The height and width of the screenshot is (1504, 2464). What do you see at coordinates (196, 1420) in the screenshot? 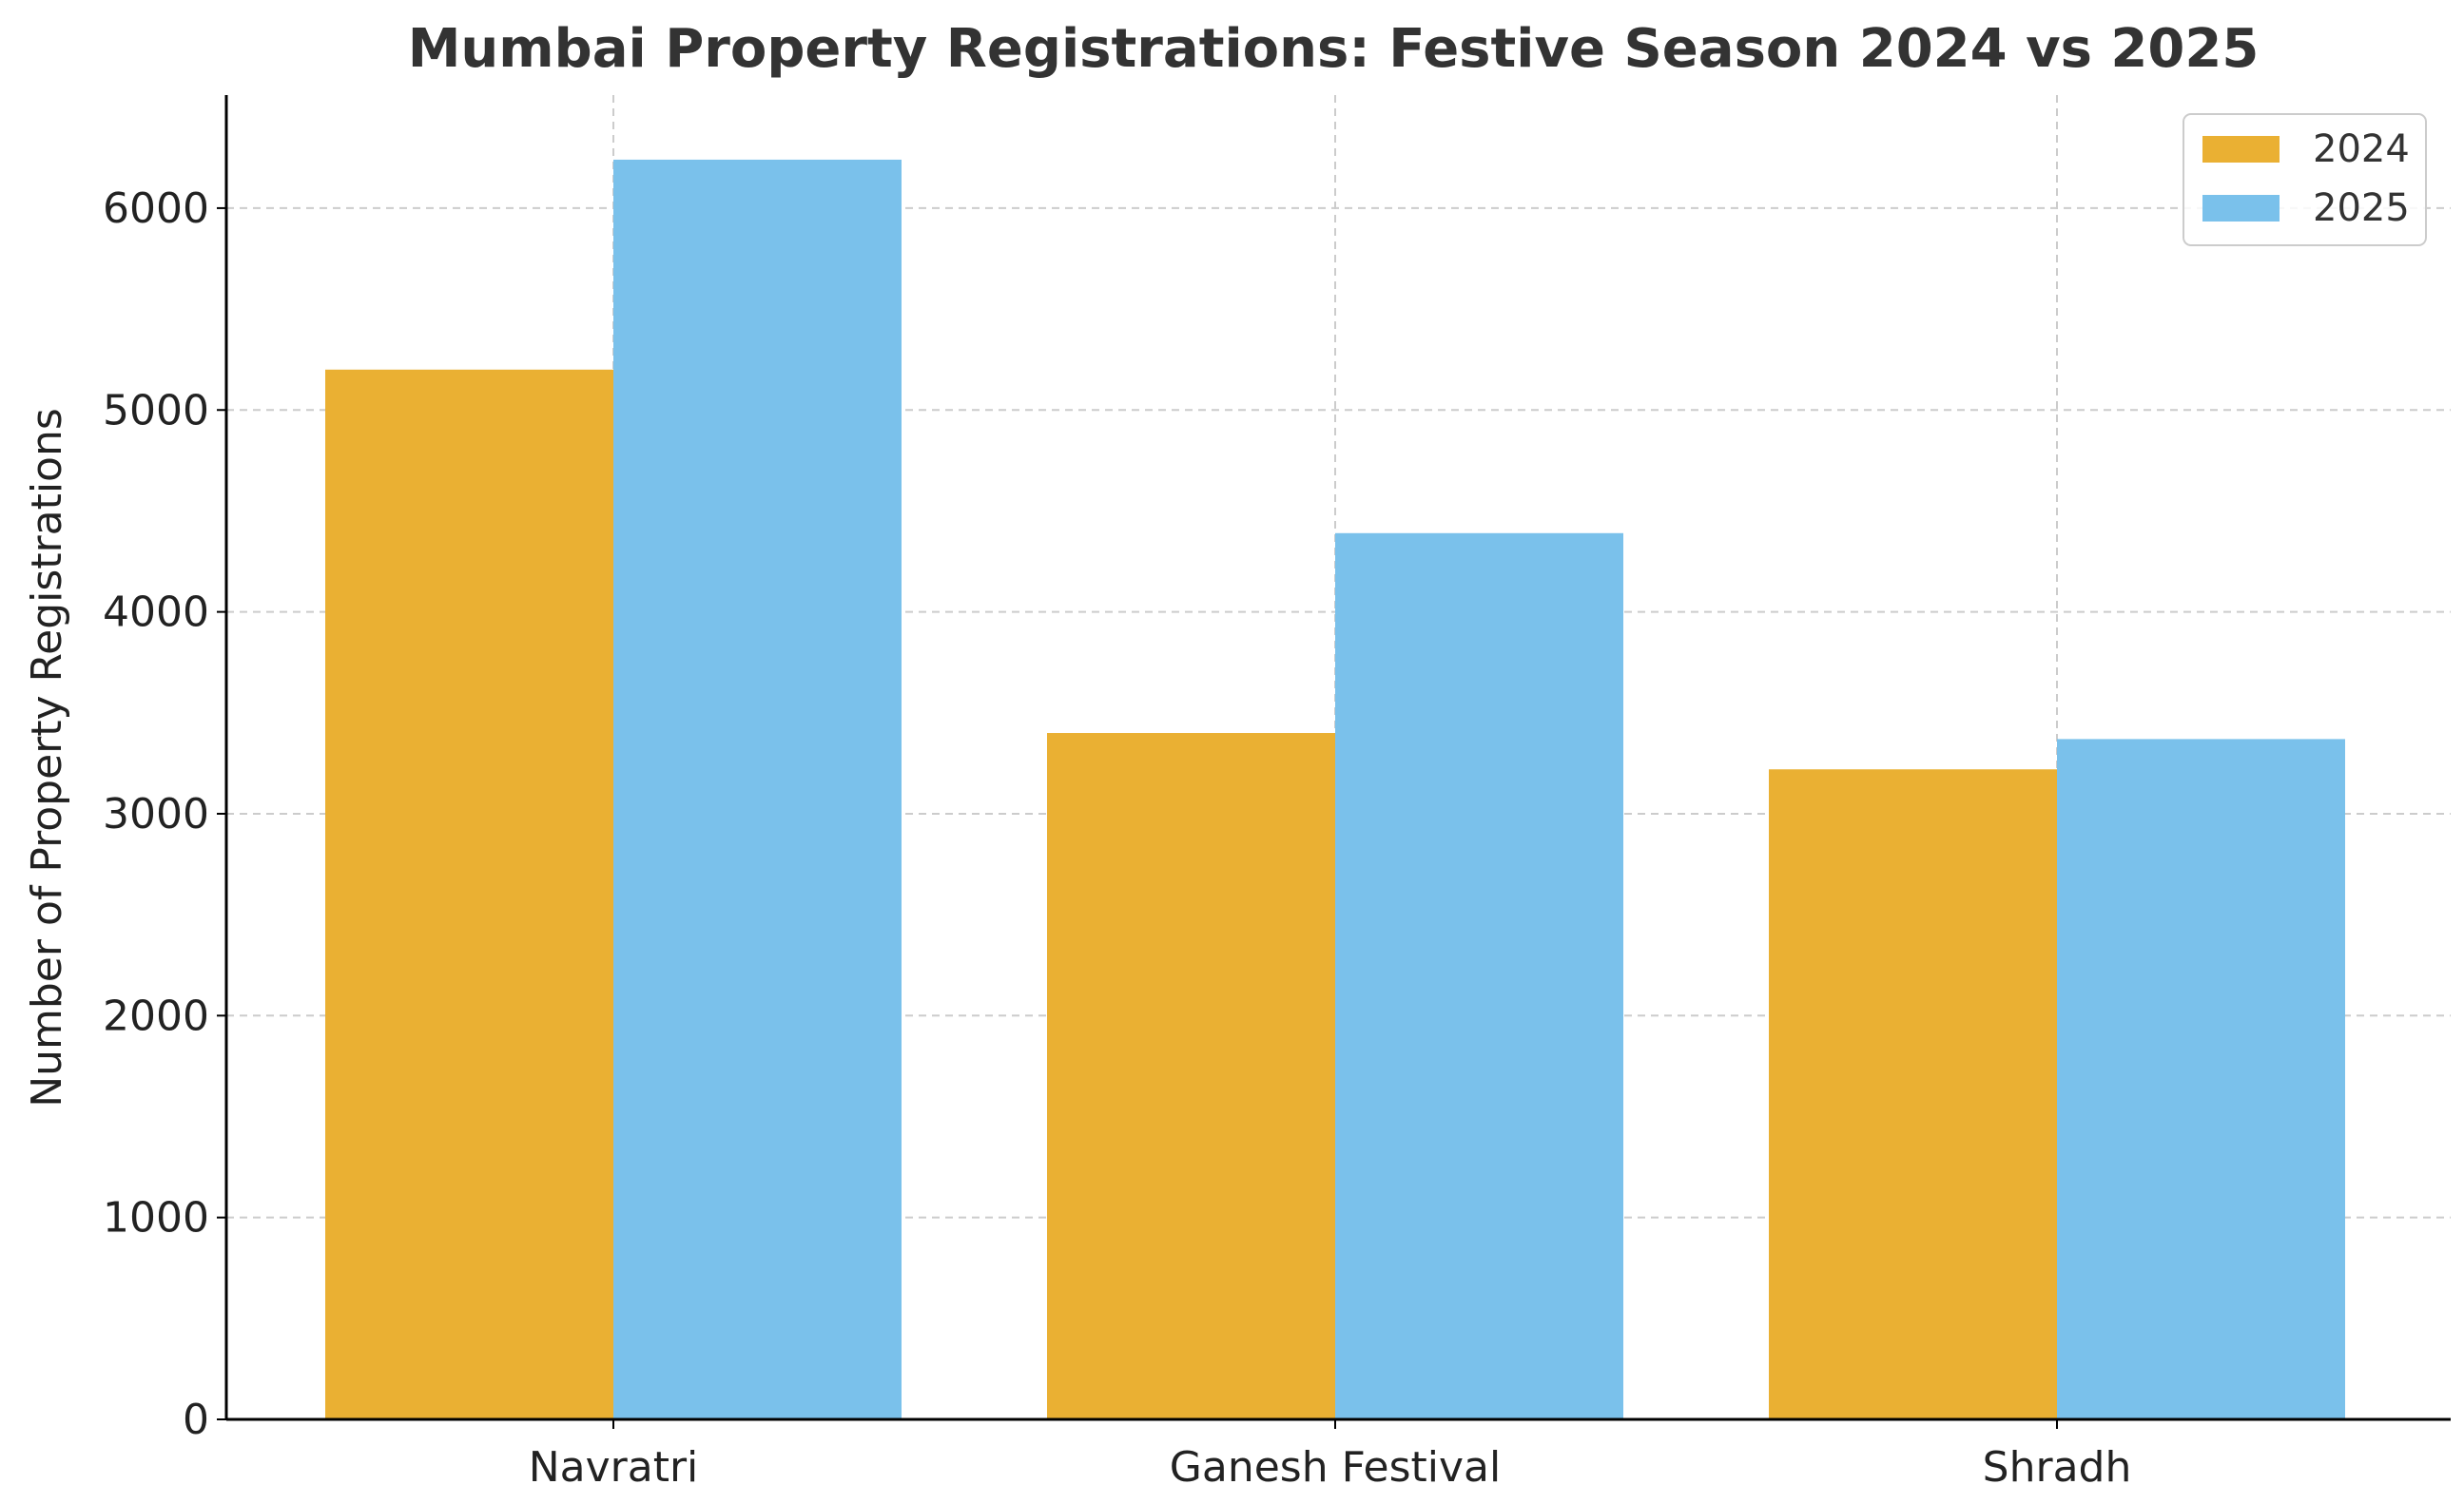
I see `y-tick-label: 0` at bounding box center [196, 1420].